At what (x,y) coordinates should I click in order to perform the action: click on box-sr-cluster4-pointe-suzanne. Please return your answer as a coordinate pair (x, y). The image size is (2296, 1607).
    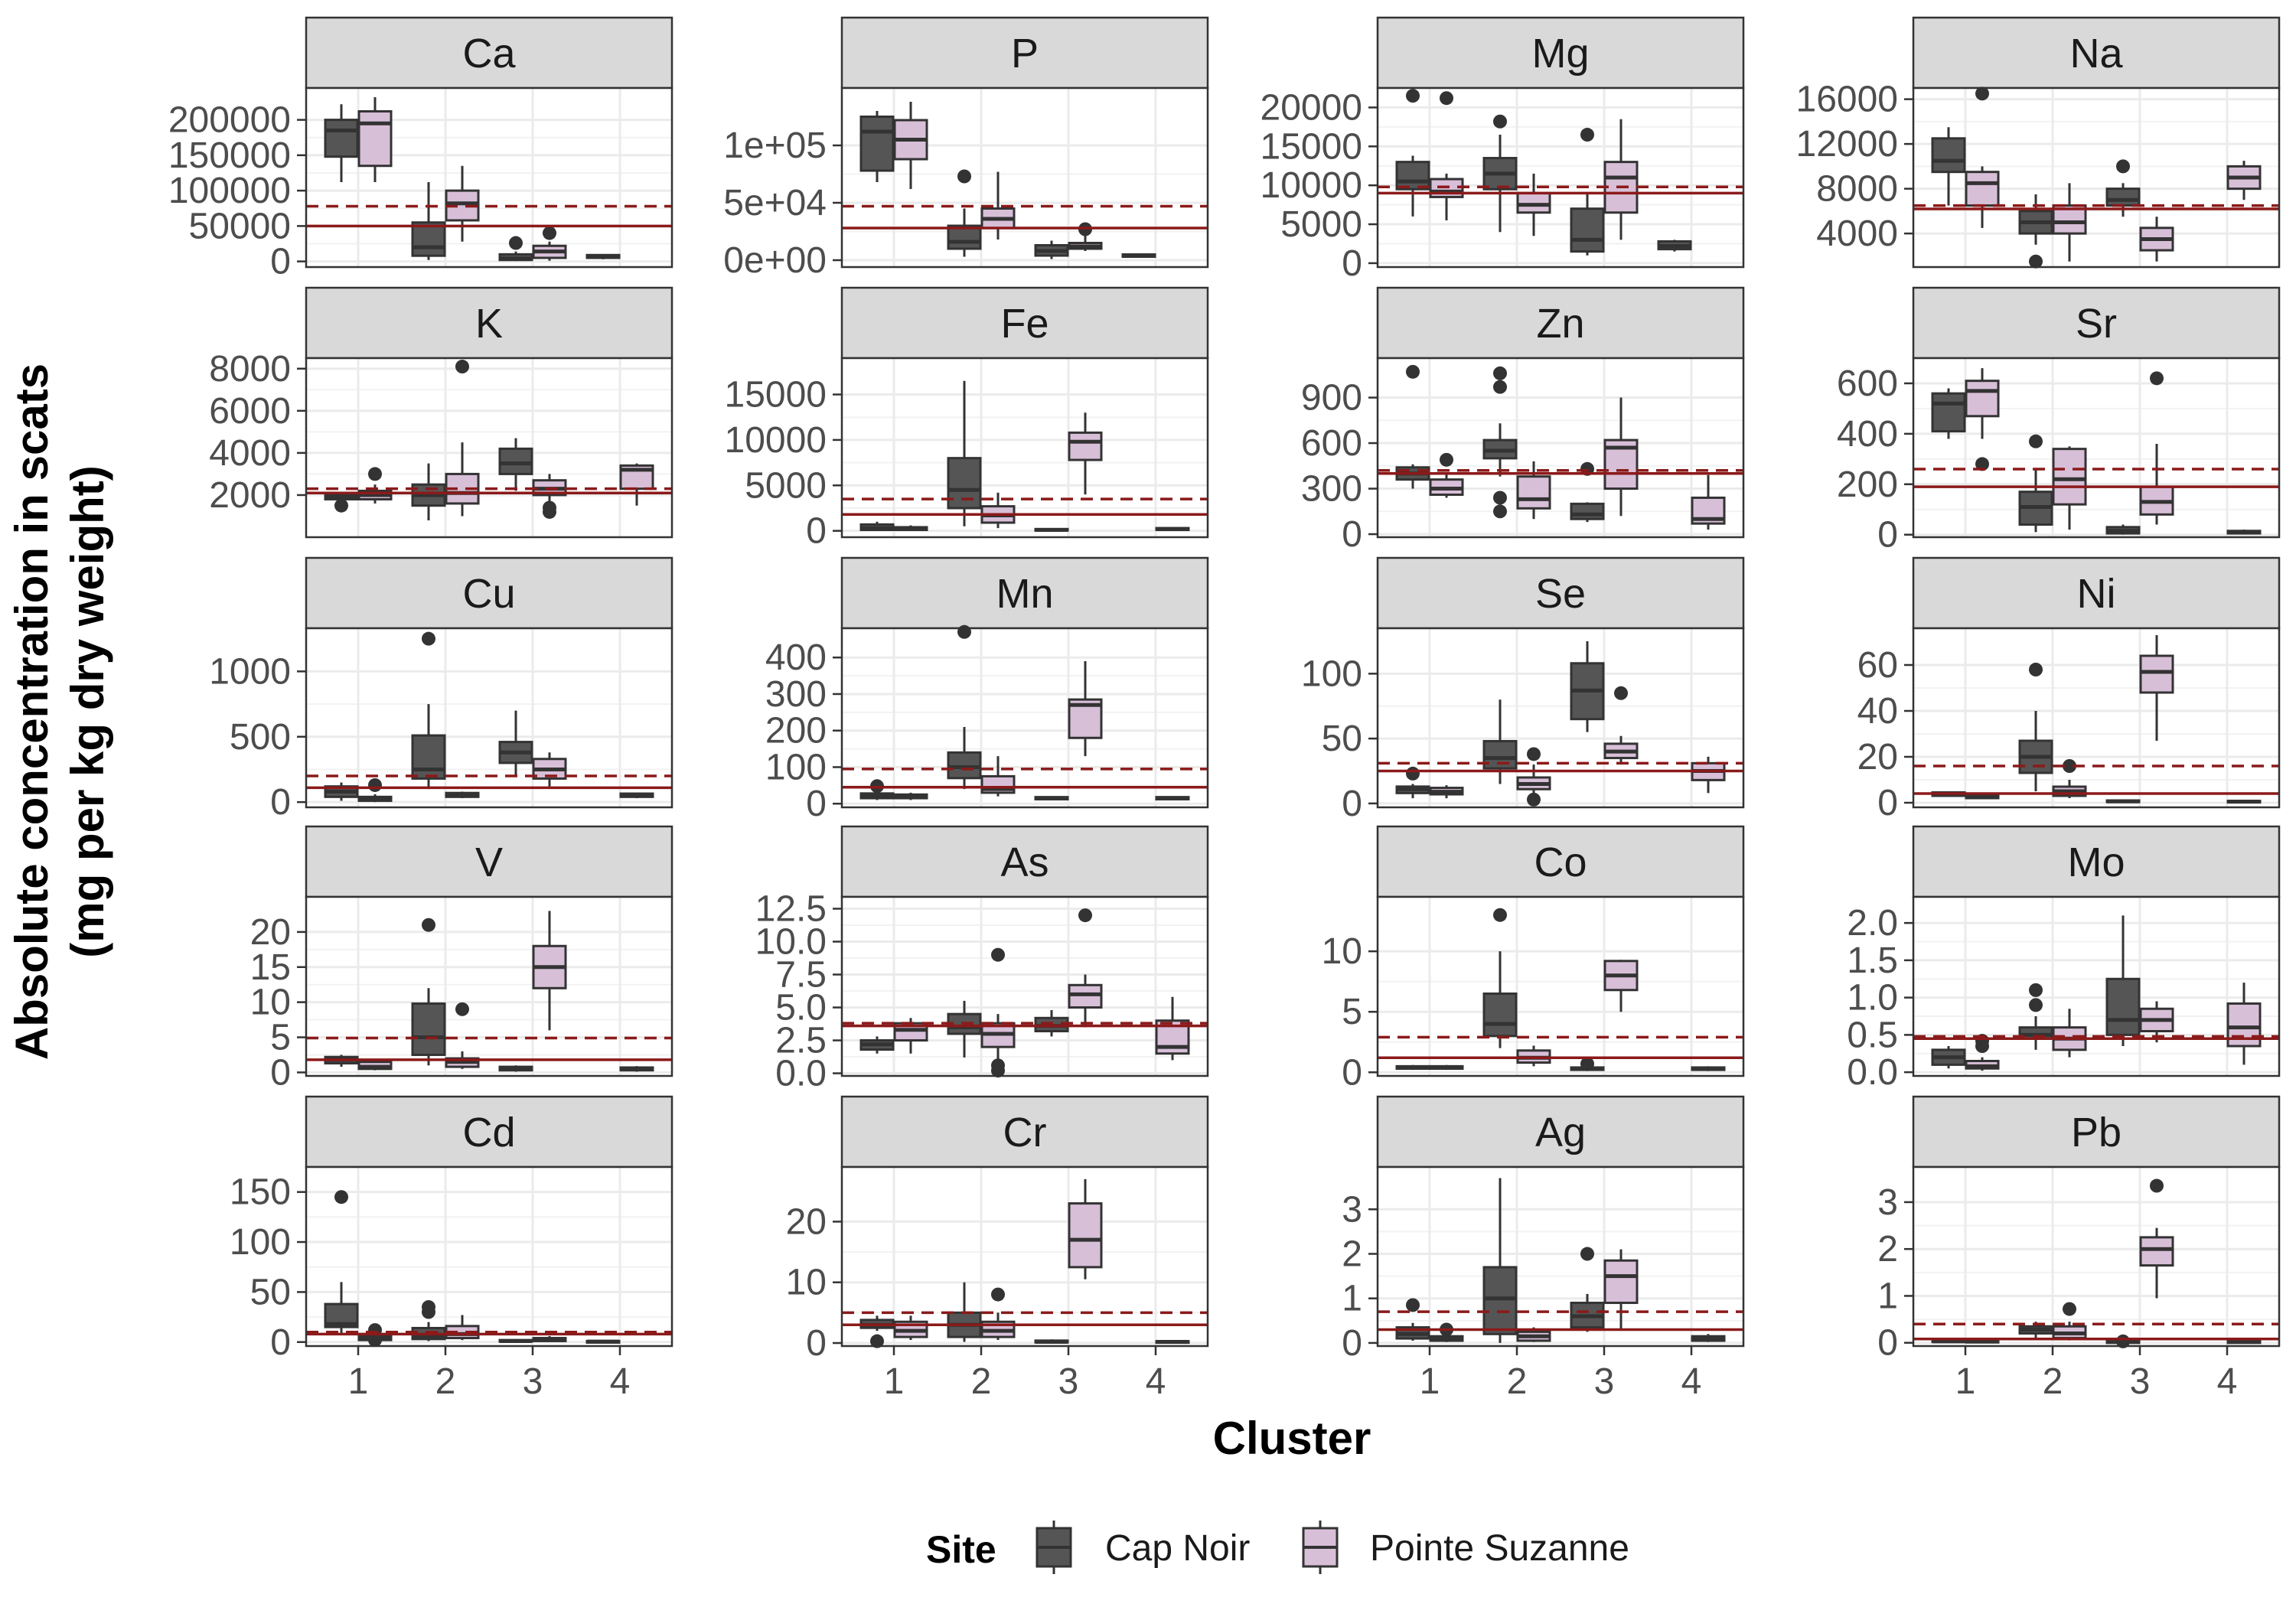
    Looking at the image, I should click on (2244, 532).